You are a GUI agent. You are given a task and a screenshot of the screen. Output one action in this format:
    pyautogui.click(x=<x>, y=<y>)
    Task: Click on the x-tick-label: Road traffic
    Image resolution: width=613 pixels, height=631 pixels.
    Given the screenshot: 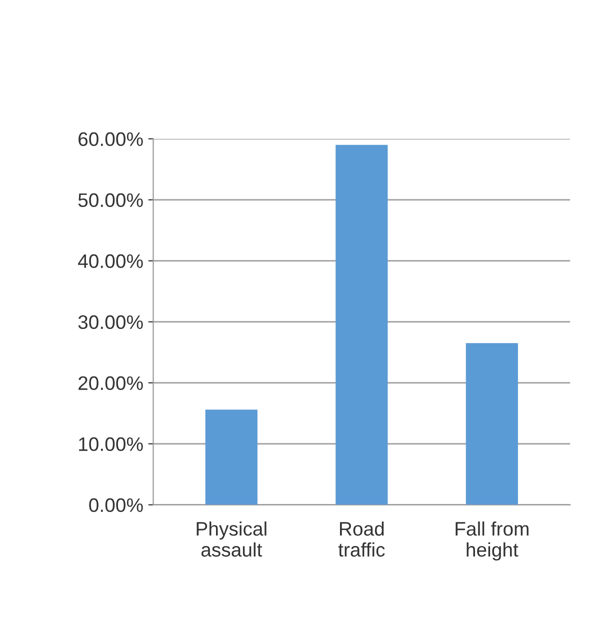 What is the action you would take?
    pyautogui.click(x=361, y=539)
    